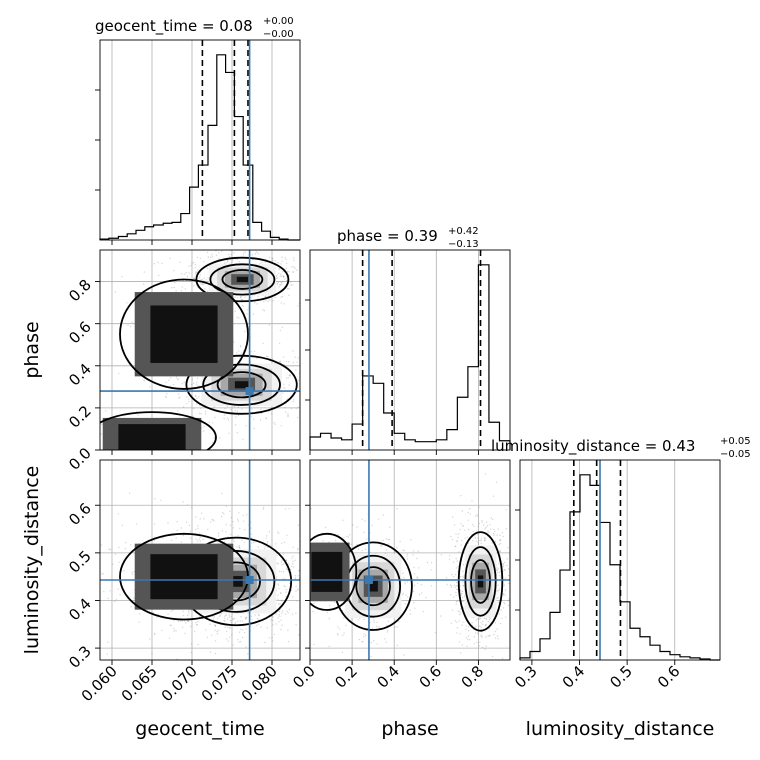 The width and height of the screenshot is (760, 760). What do you see at coordinates (198, 142) in the screenshot?
I see `hist-geocent-time-panel` at bounding box center [198, 142].